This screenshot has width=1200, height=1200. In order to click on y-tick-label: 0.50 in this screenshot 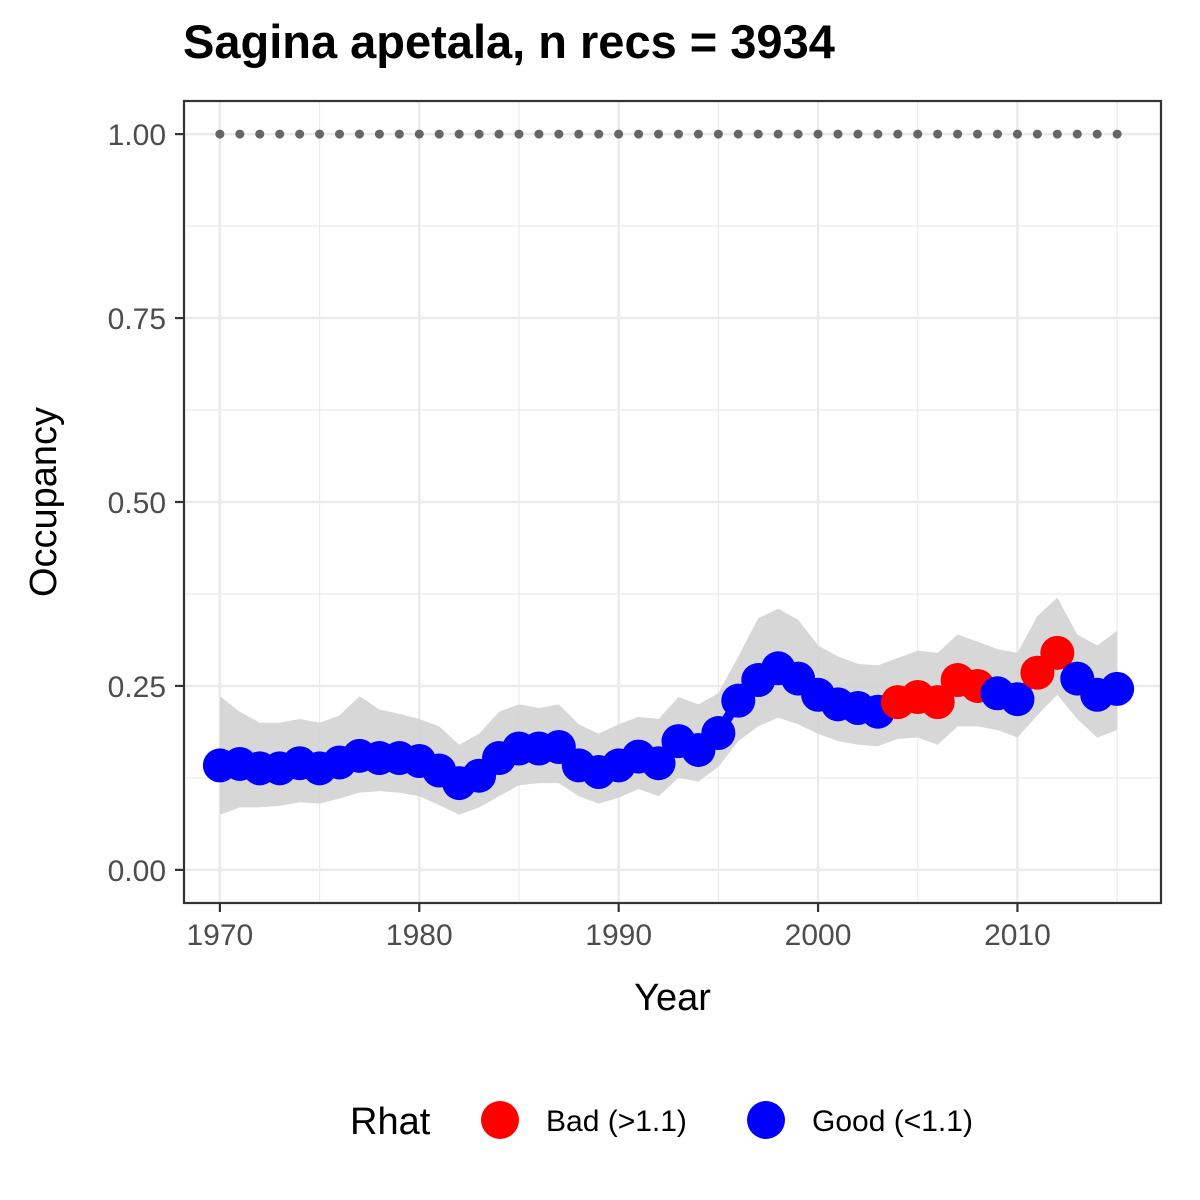, I will do `click(137, 503)`.